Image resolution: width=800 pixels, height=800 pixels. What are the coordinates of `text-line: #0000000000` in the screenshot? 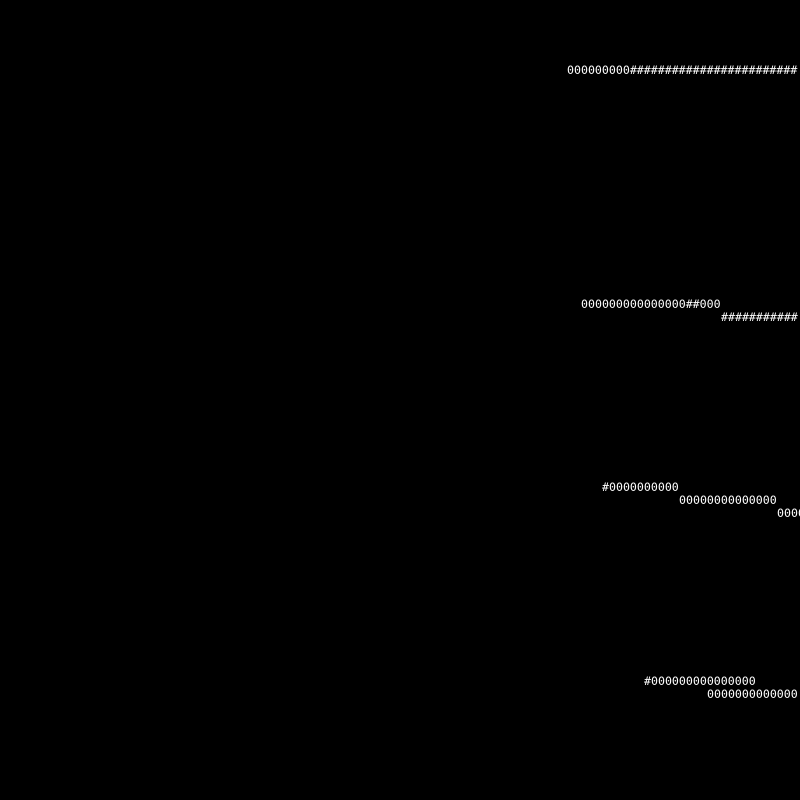 It's located at (640, 487).